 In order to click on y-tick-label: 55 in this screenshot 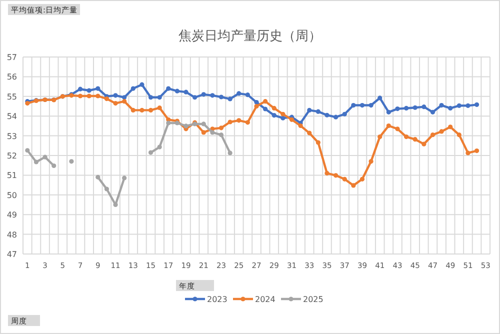, I will do `click(11, 97)`.